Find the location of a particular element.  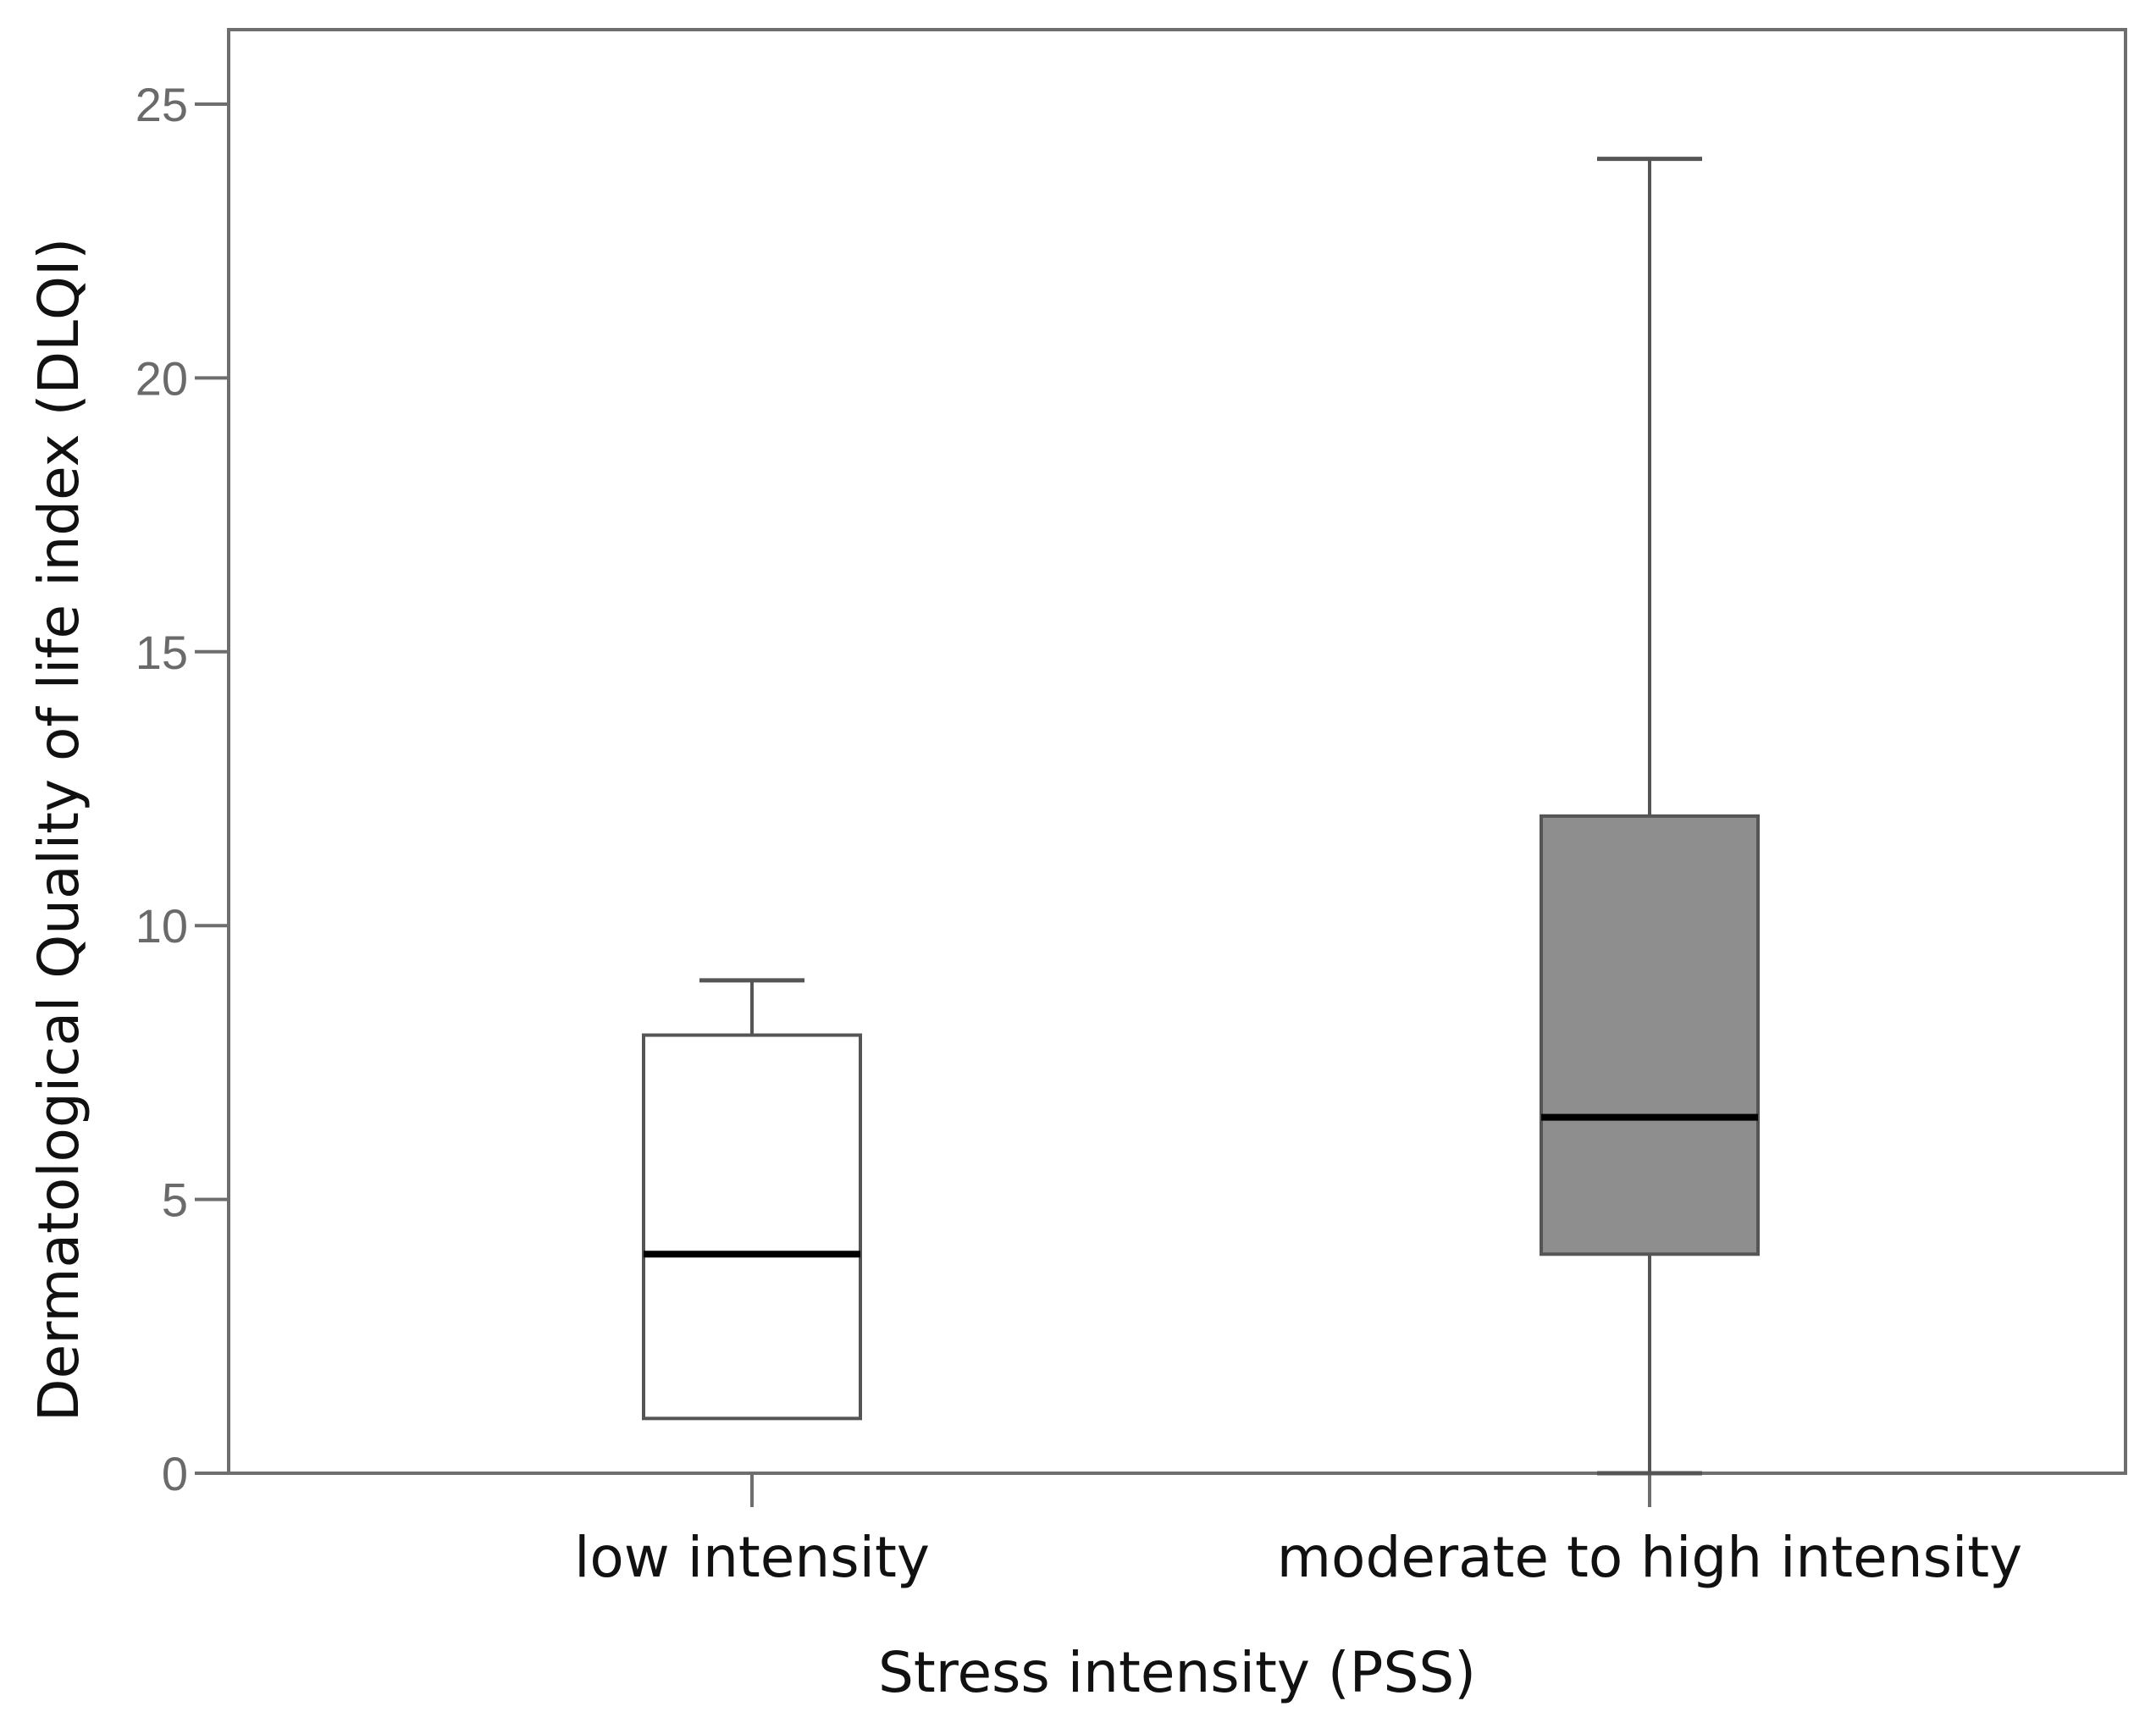

y-axis-ticks: 0 5 10 15 20 25 is located at coordinates (182, 789).